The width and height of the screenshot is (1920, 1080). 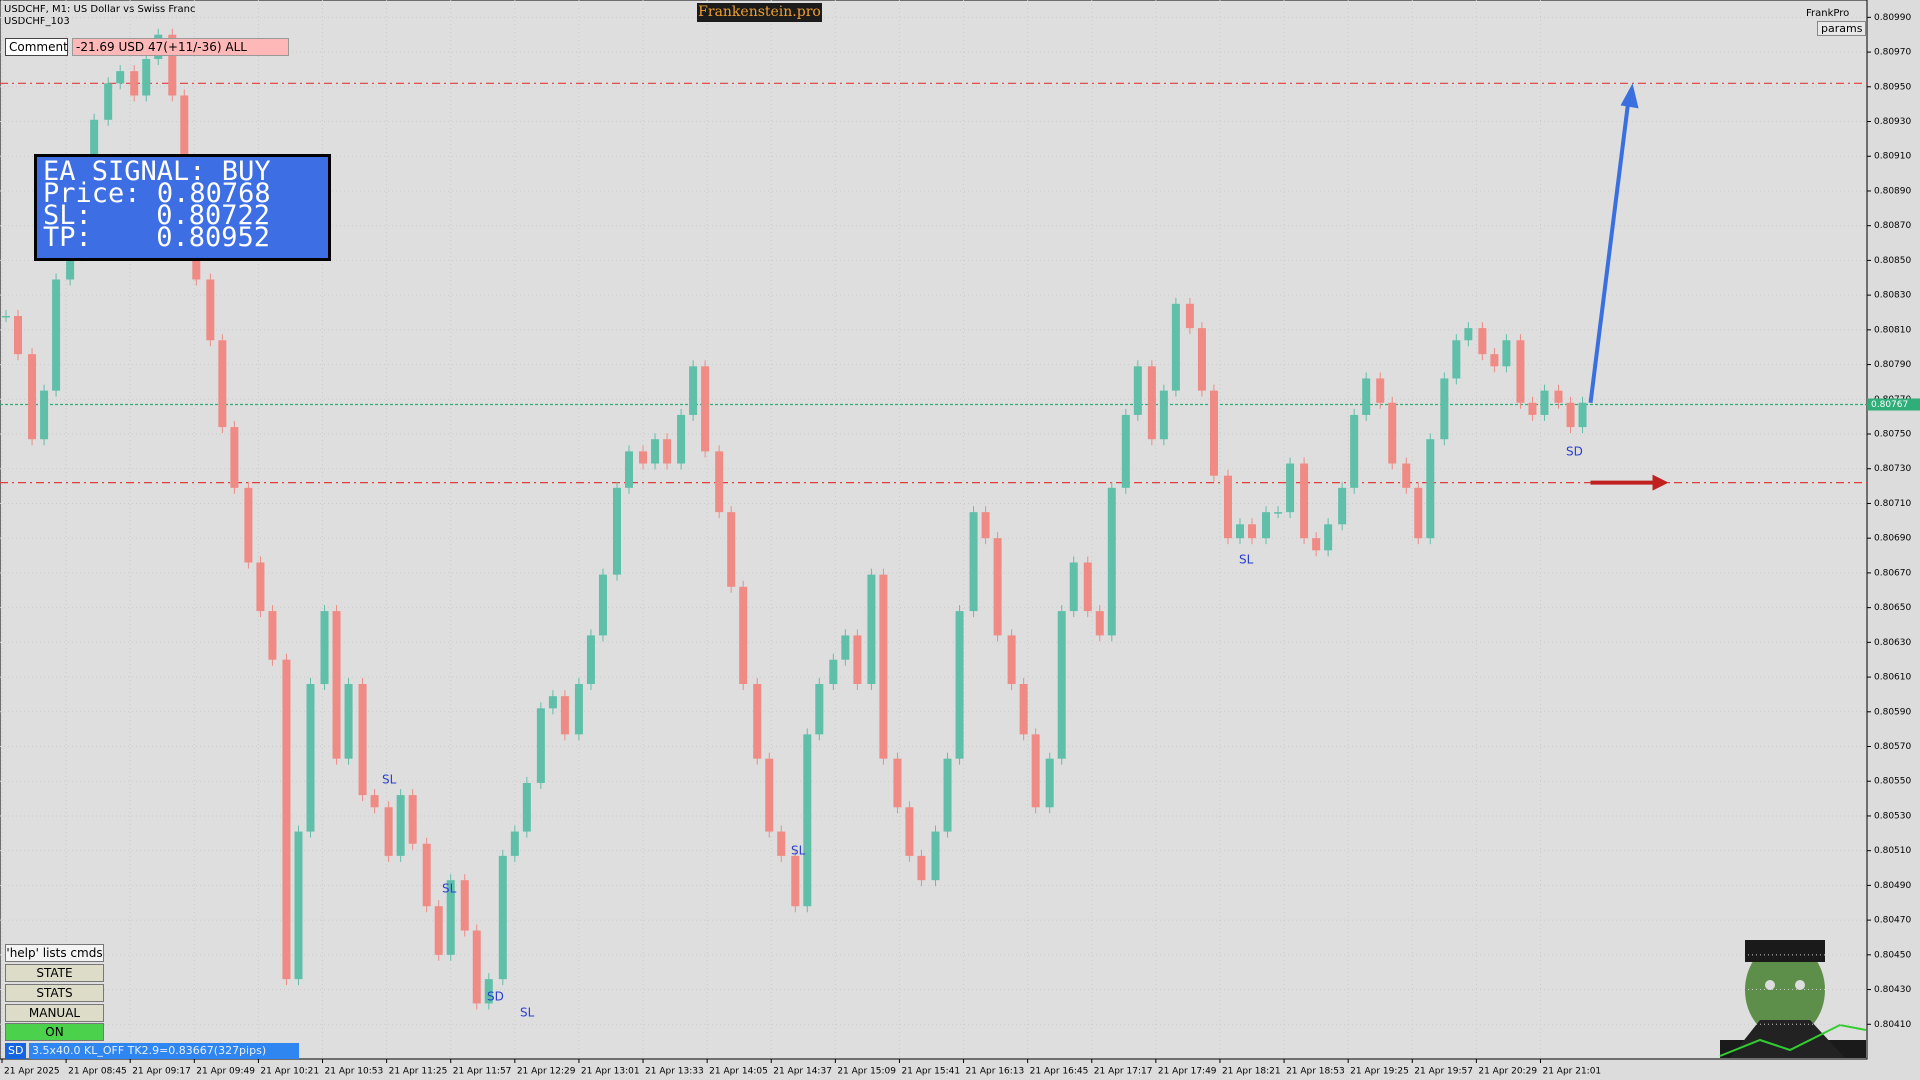 What do you see at coordinates (1892, 712) in the screenshot?
I see `y-tick-label: 0.80590` at bounding box center [1892, 712].